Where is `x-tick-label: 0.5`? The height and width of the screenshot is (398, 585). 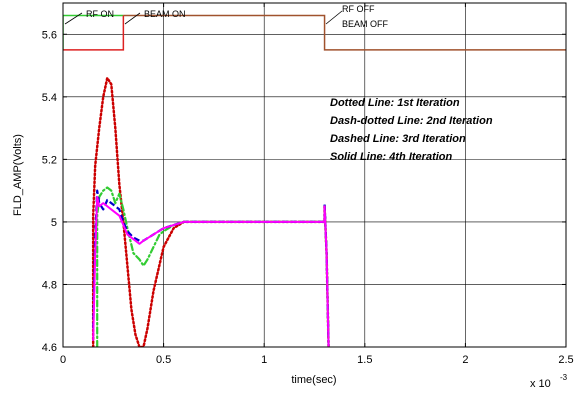
x-tick-label: 0.5 is located at coordinates (163, 360).